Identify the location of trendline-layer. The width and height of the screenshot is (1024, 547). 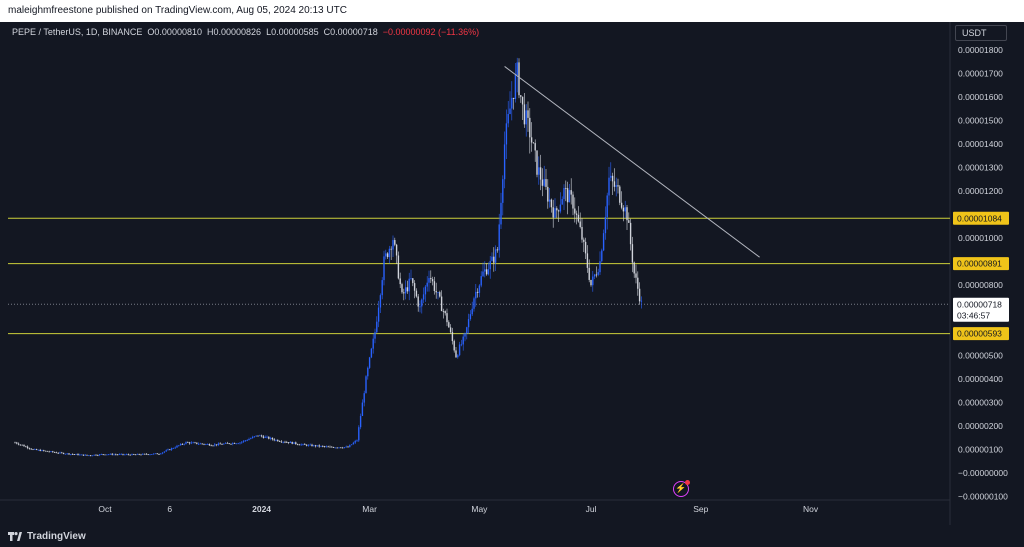
(632, 162).